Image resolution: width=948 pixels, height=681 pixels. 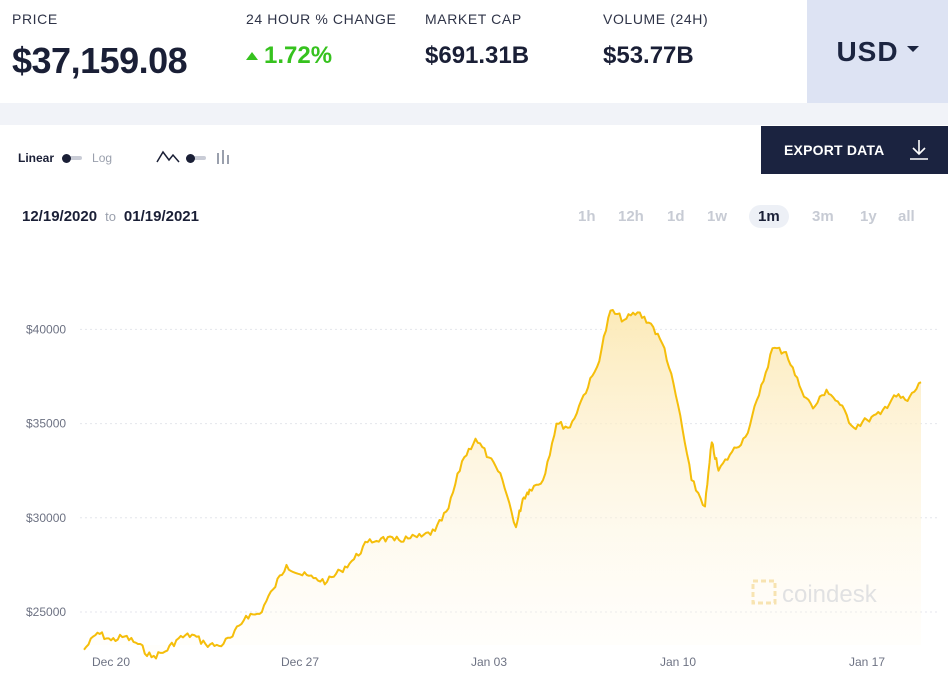 What do you see at coordinates (161, 216) in the screenshot?
I see `date-to: 01/19/2021` at bounding box center [161, 216].